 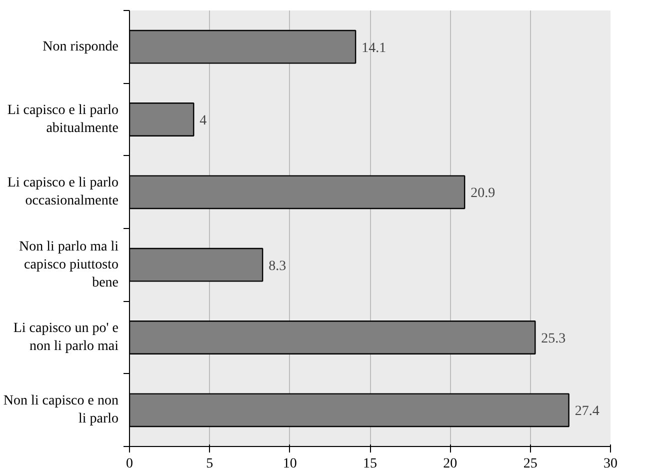 What do you see at coordinates (80, 46) in the screenshot?
I see `y-tick-label: Non risponde` at bounding box center [80, 46].